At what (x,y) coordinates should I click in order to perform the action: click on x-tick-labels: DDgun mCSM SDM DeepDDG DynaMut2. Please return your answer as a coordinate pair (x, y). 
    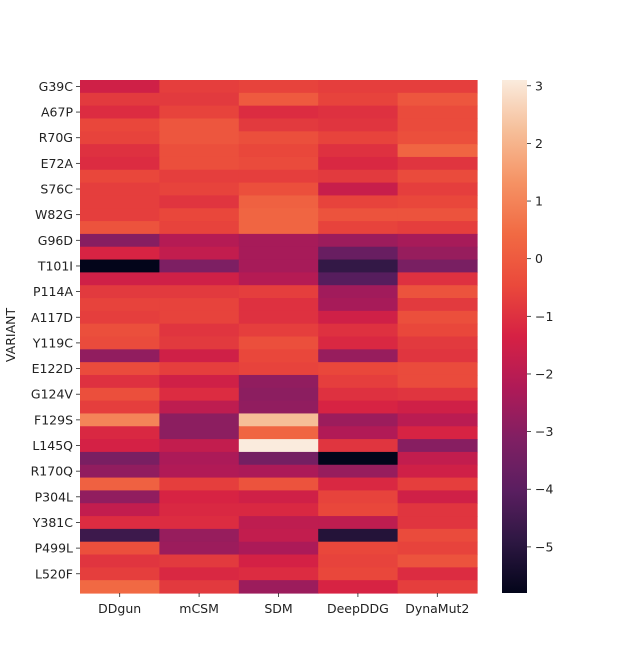
    Looking at the image, I should click on (283, 604).